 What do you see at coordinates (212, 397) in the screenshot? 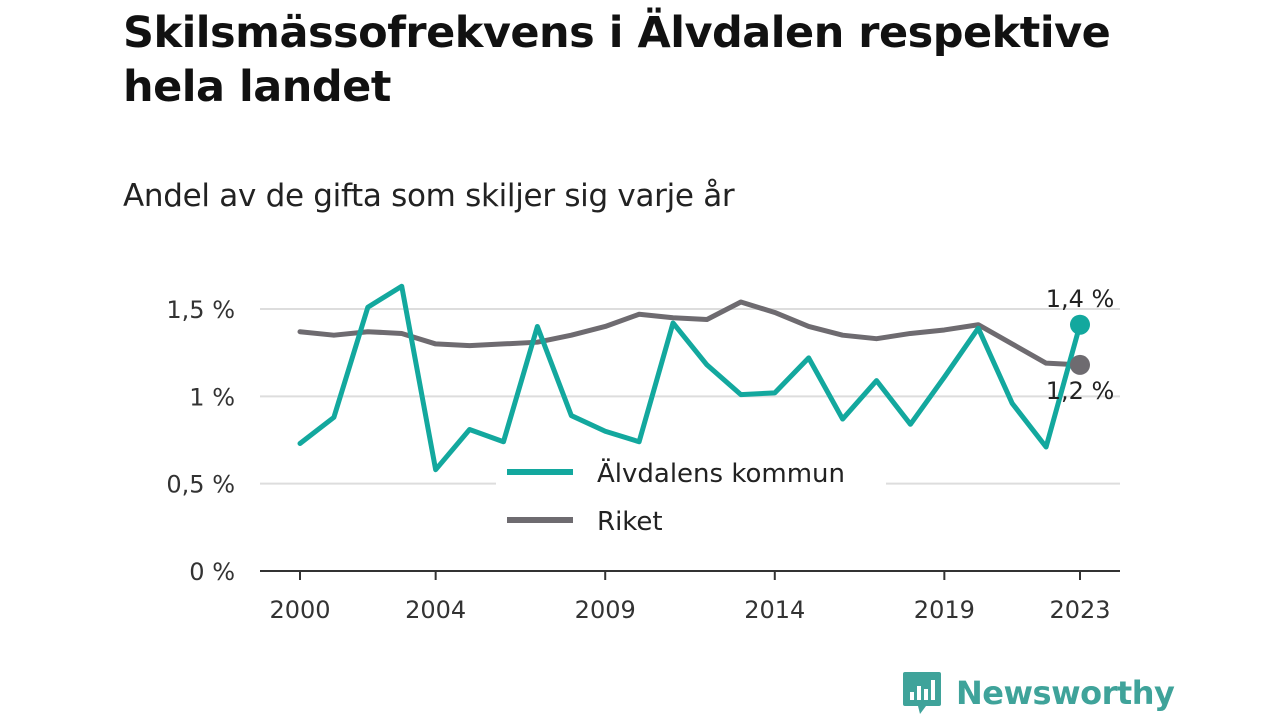
I see `y-tick-label: 1 %` at bounding box center [212, 397].